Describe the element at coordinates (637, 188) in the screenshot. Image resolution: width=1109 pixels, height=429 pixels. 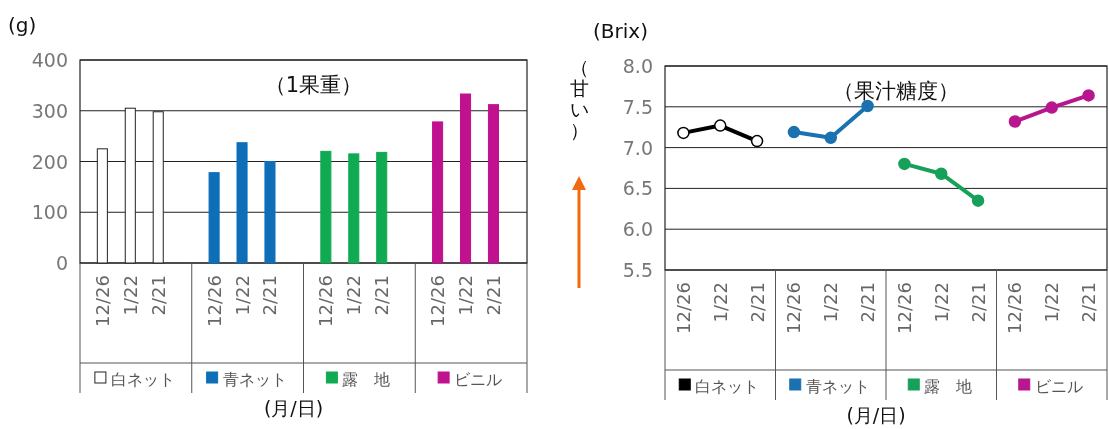
I see `y-tick-label: 6.5` at that location.